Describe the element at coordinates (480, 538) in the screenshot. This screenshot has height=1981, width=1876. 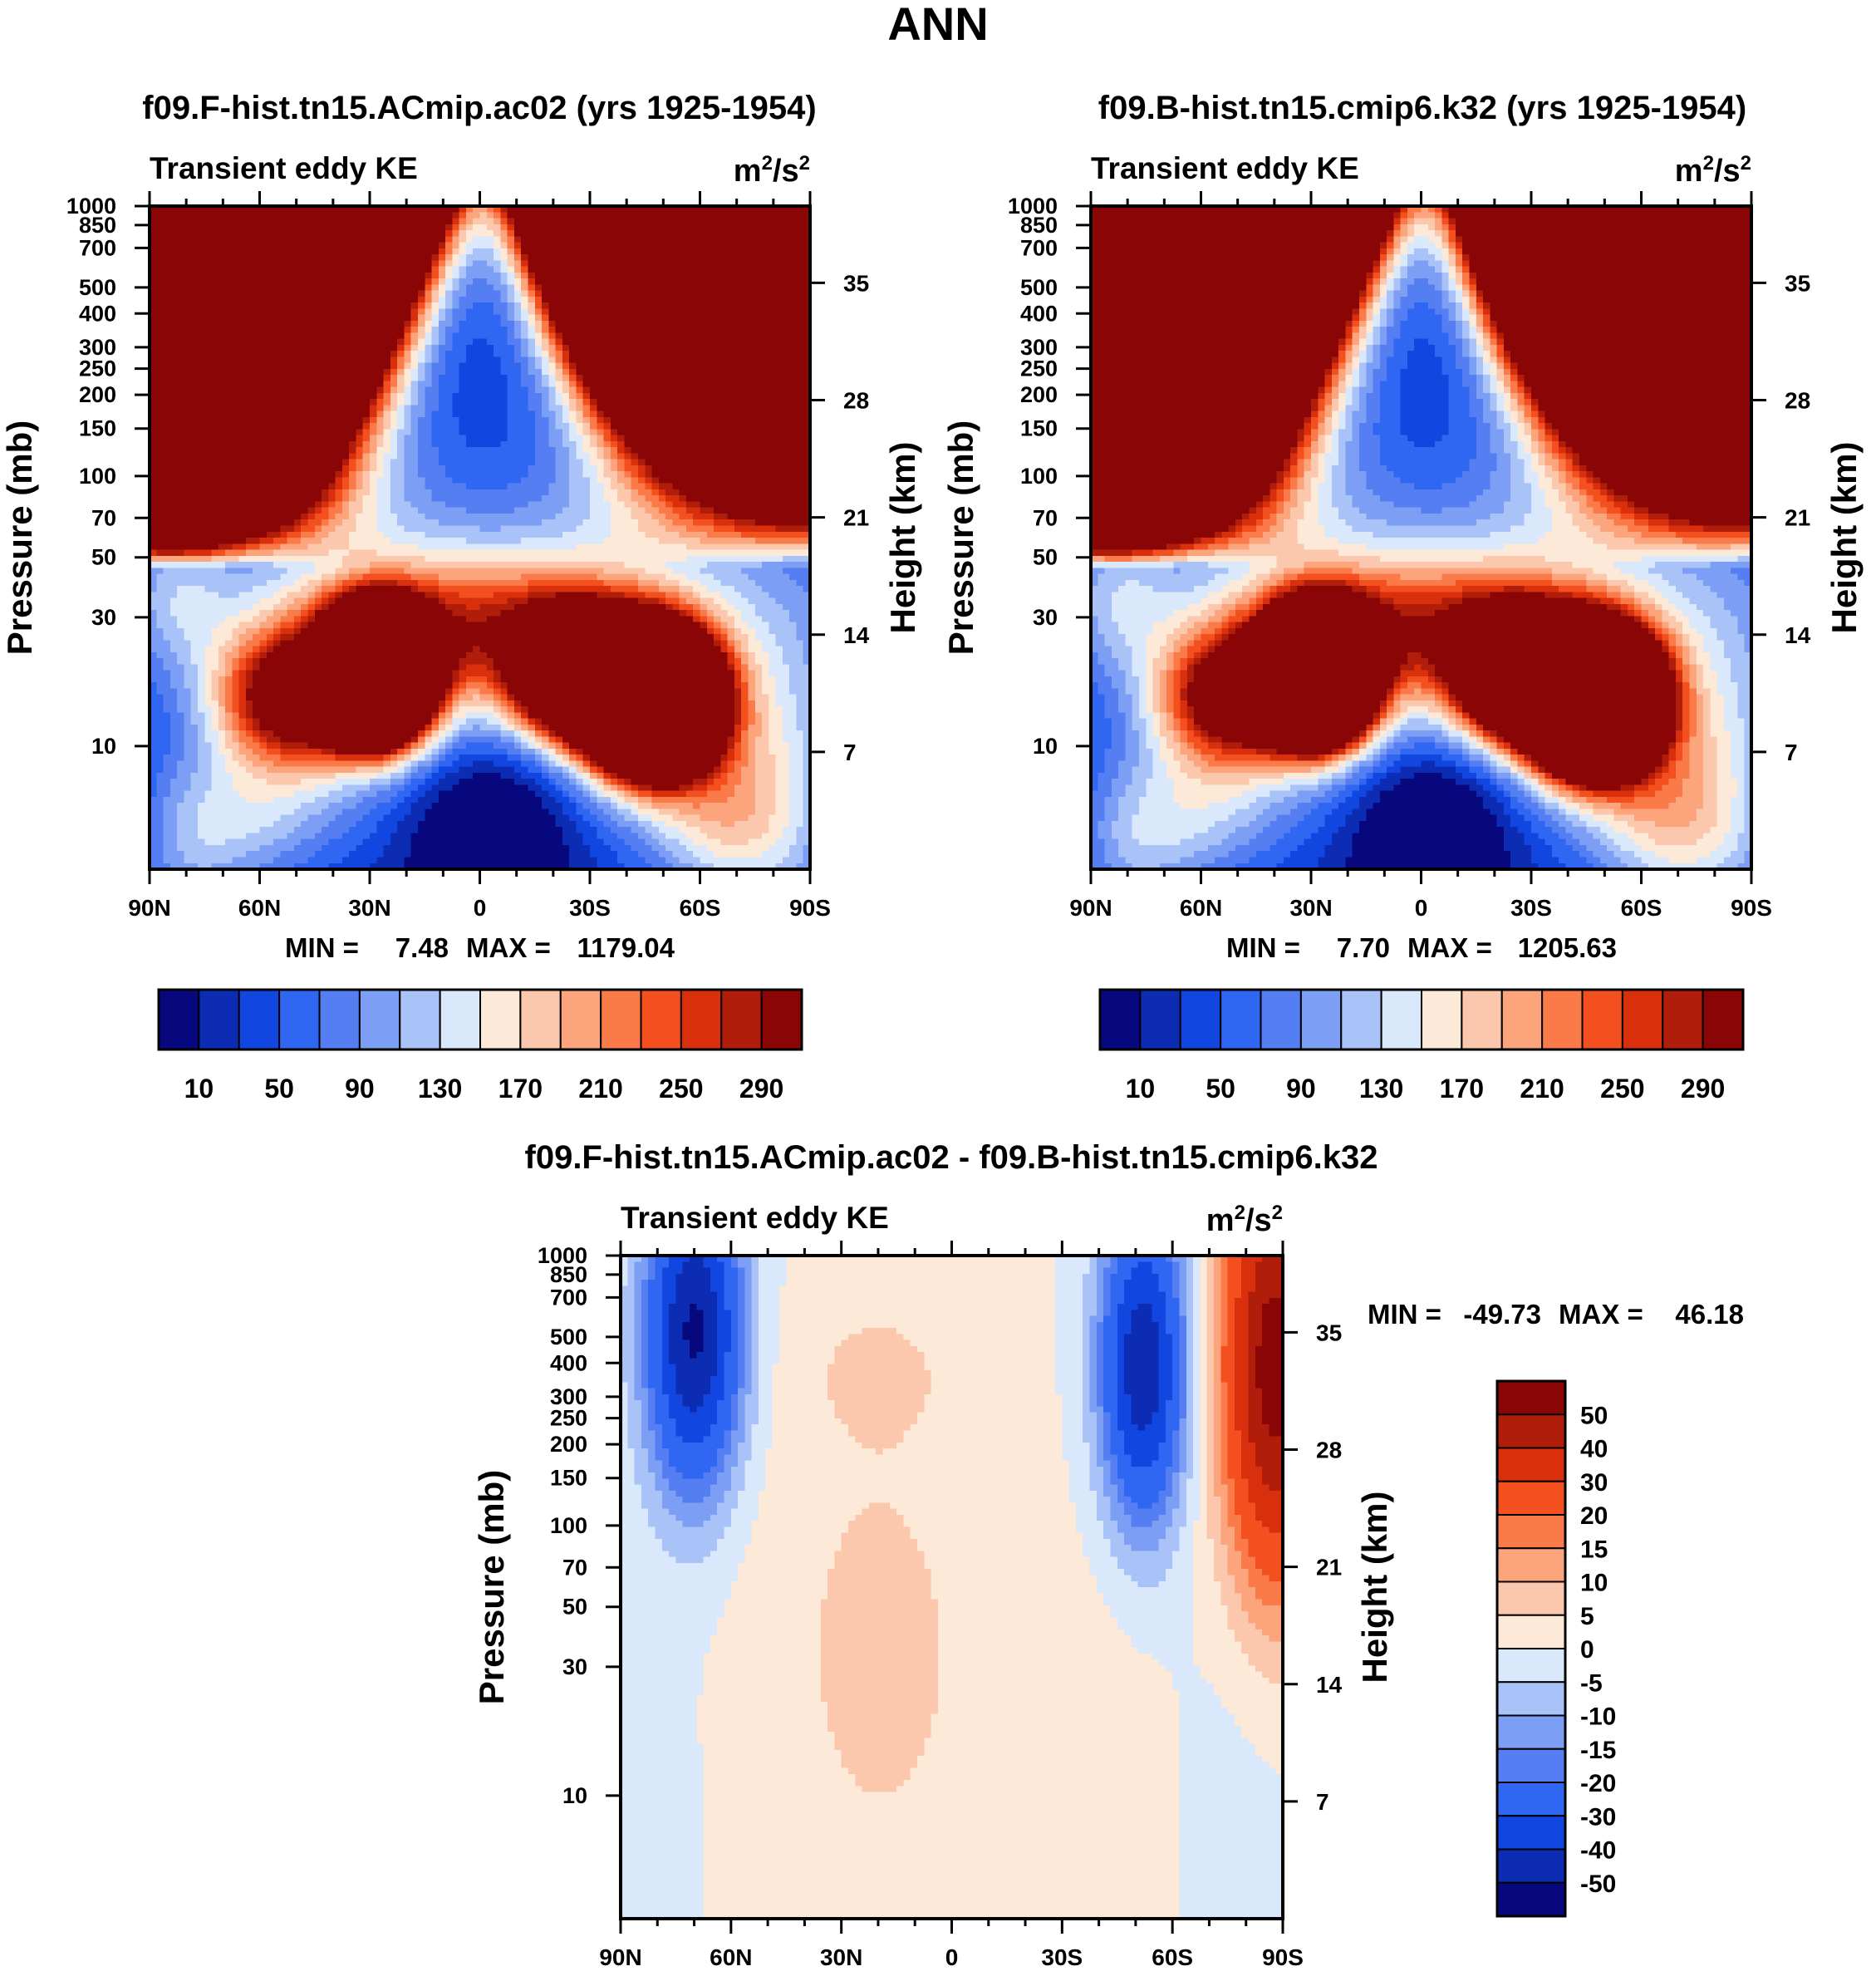
I see `contour-fill` at that location.